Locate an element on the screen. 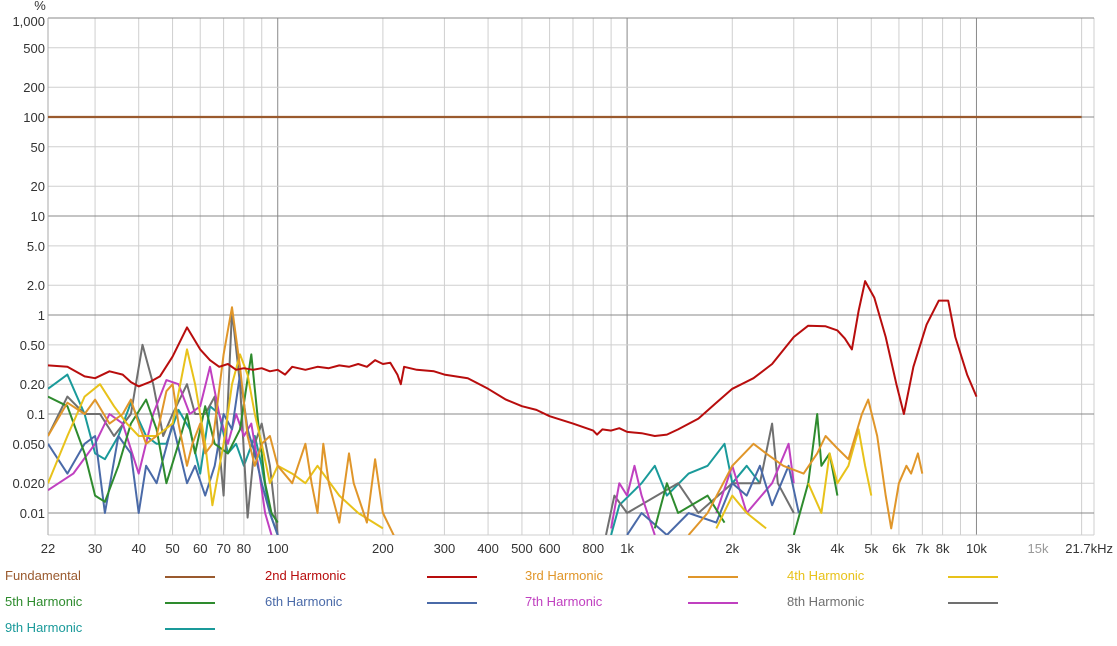  x-tick-label: 22 is located at coordinates (48, 548).